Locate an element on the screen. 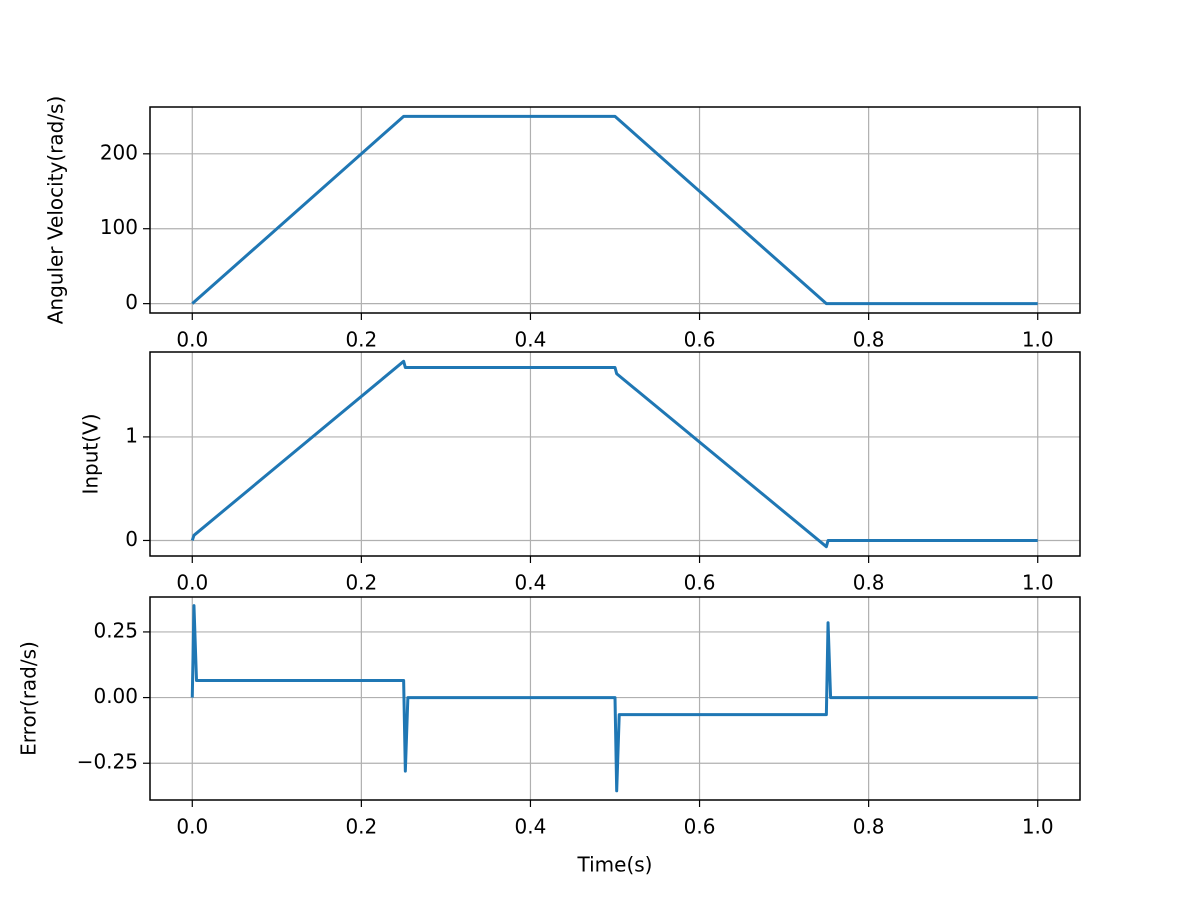 The width and height of the screenshot is (1200, 900). y-tick-label: 0.00 is located at coordinates (115, 696).